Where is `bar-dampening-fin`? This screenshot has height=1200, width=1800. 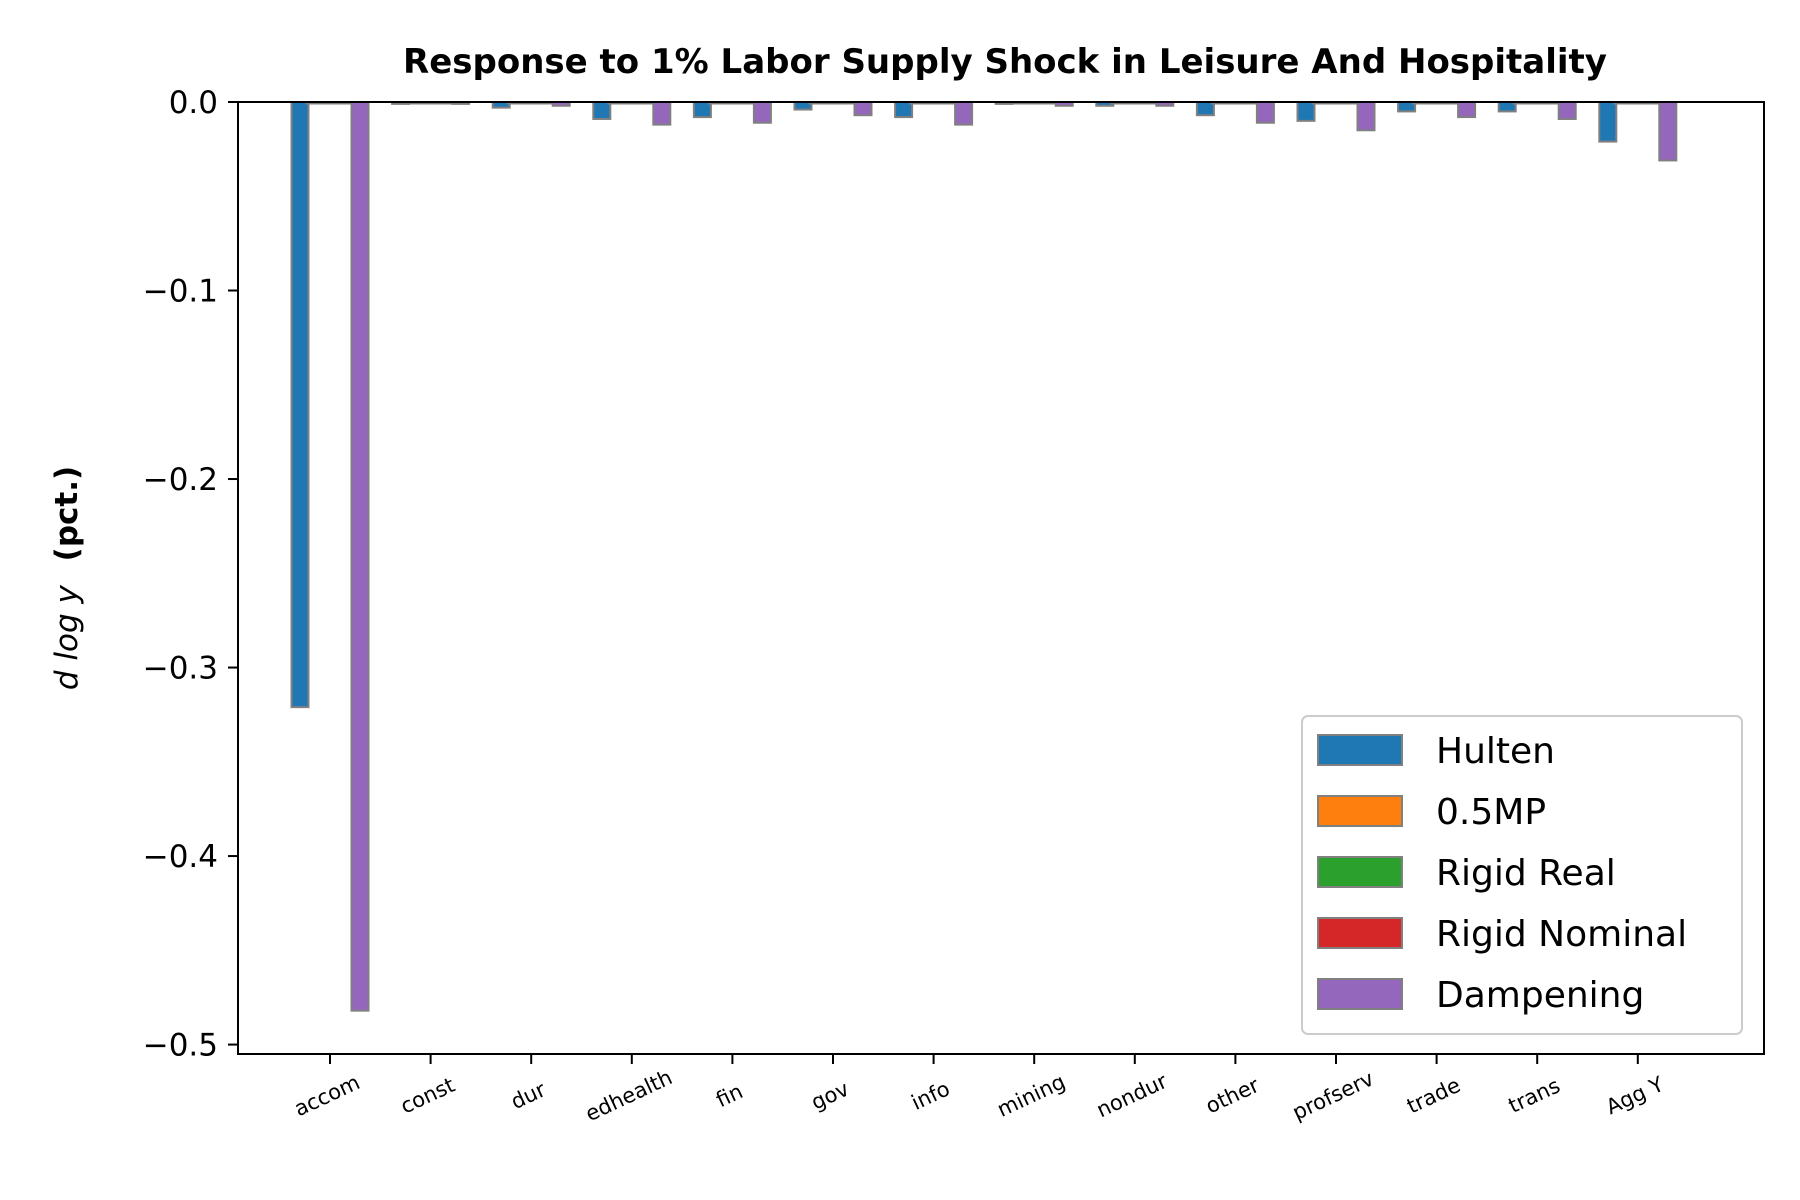
bar-dampening-fin is located at coordinates (762, 112).